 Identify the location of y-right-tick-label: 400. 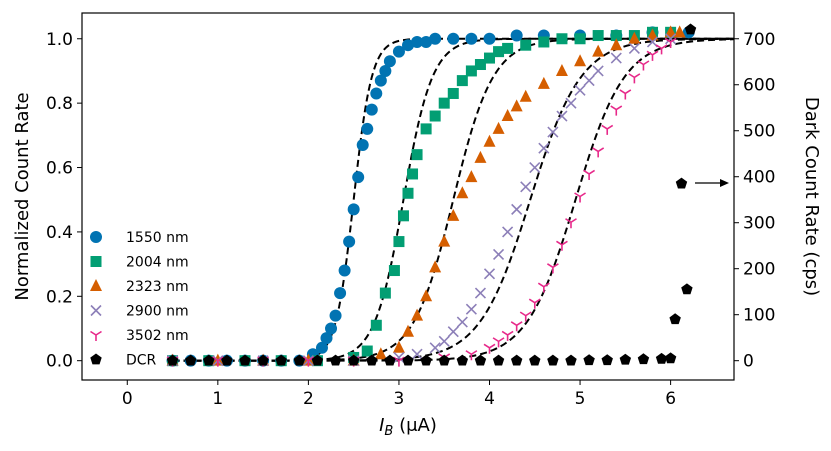
(759, 178).